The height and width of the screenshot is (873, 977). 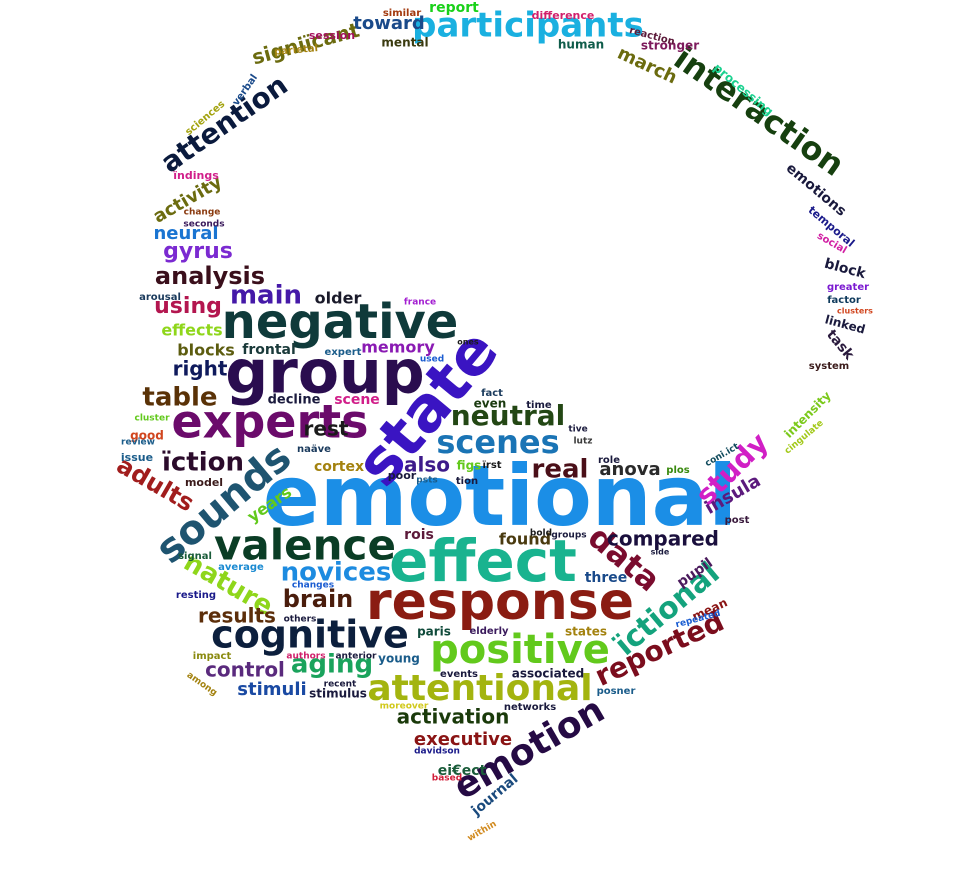 I want to click on cloud-word: average, so click(x=241, y=567).